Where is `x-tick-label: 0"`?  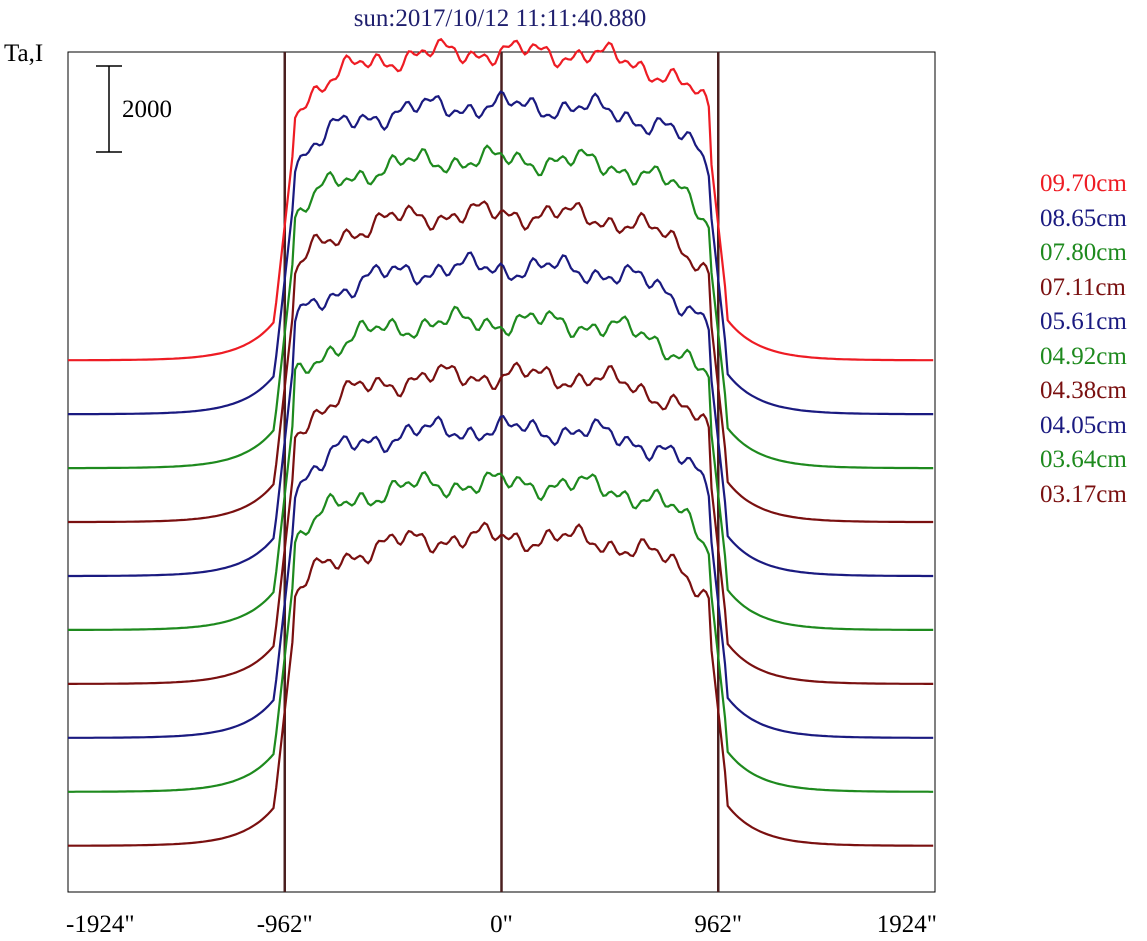 x-tick-label: 0" is located at coordinates (501, 924).